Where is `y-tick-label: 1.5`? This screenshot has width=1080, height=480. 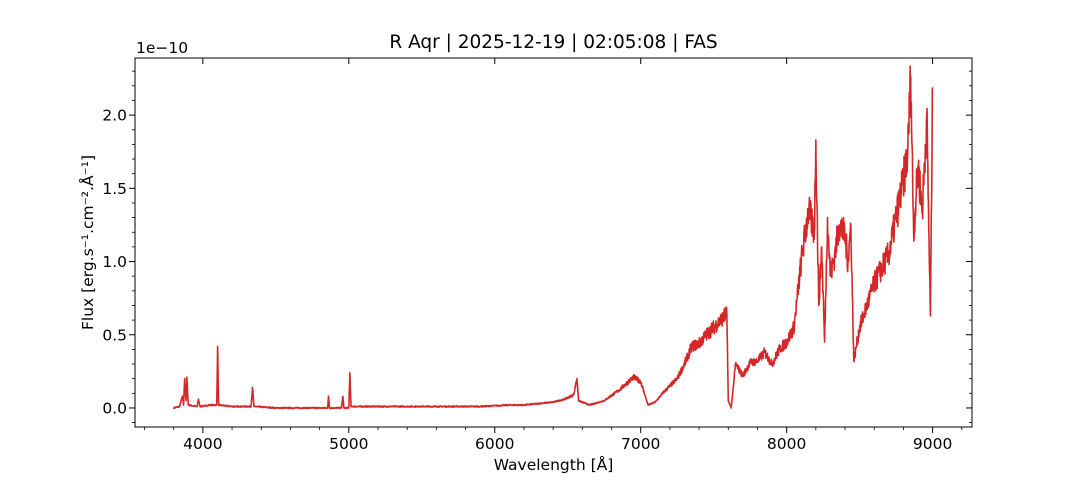
y-tick-label: 1.5 is located at coordinates (114, 189).